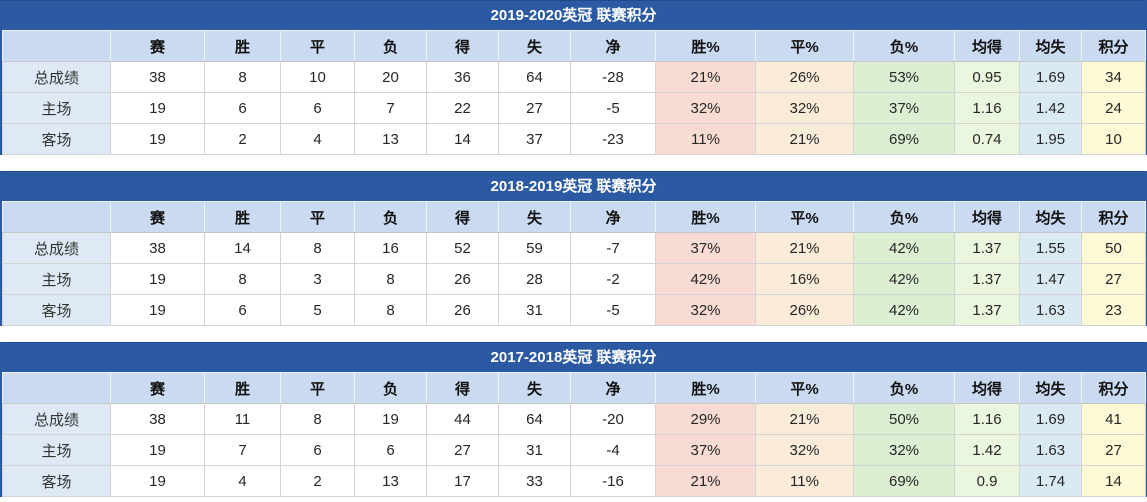  I want to click on stat-cell: -20, so click(613, 419).